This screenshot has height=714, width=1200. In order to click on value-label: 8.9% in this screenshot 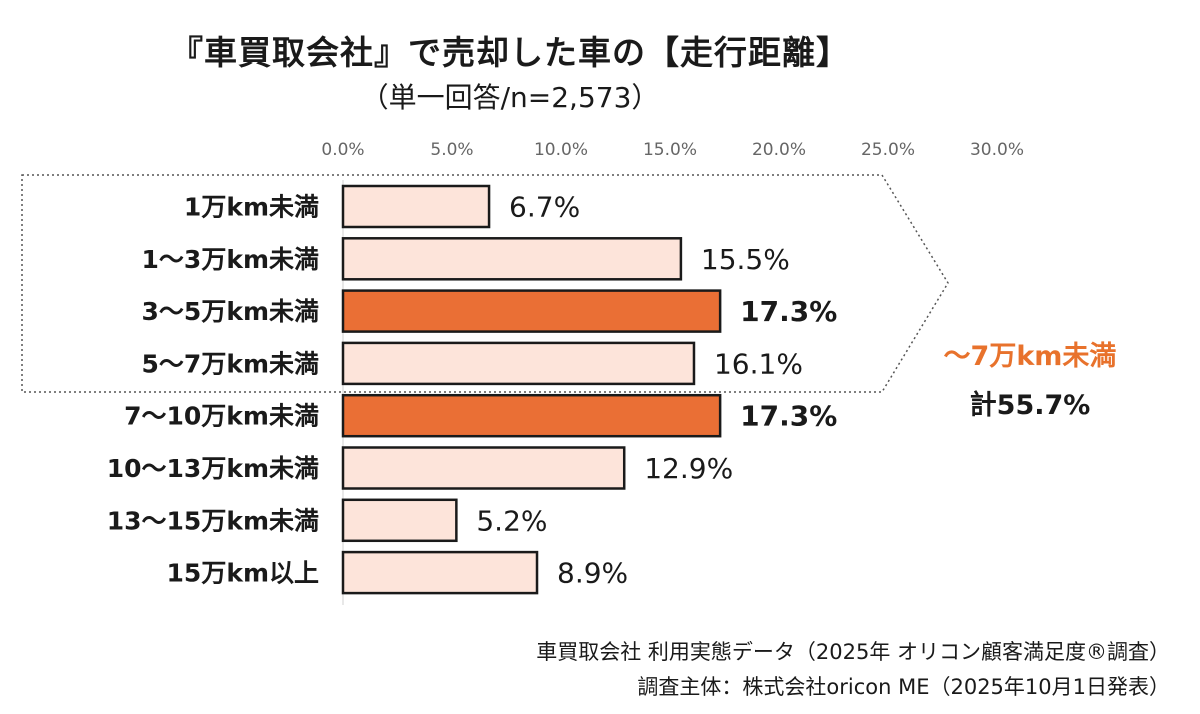, I will do `click(592, 573)`.